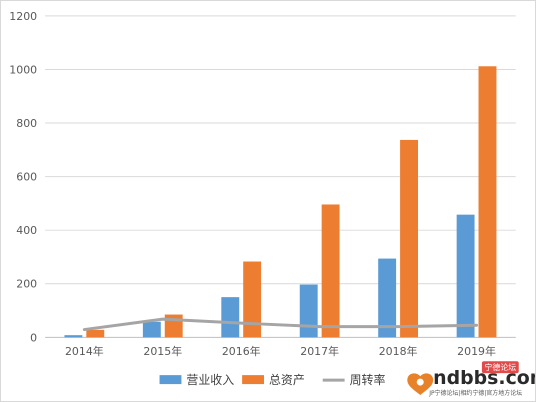 Image resolution: width=536 pixels, height=402 pixels. I want to click on x-axis-ticks: 2014年 2015年 2016年 2017年 2018年 2019年, so click(280, 351).